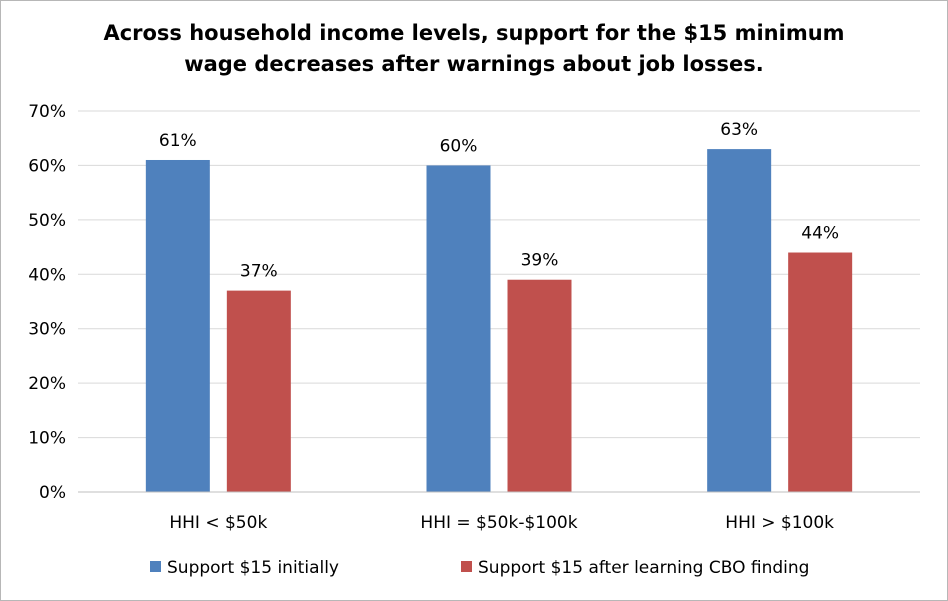  What do you see at coordinates (47, 439) in the screenshot?
I see `y-tick-label: 10%` at bounding box center [47, 439].